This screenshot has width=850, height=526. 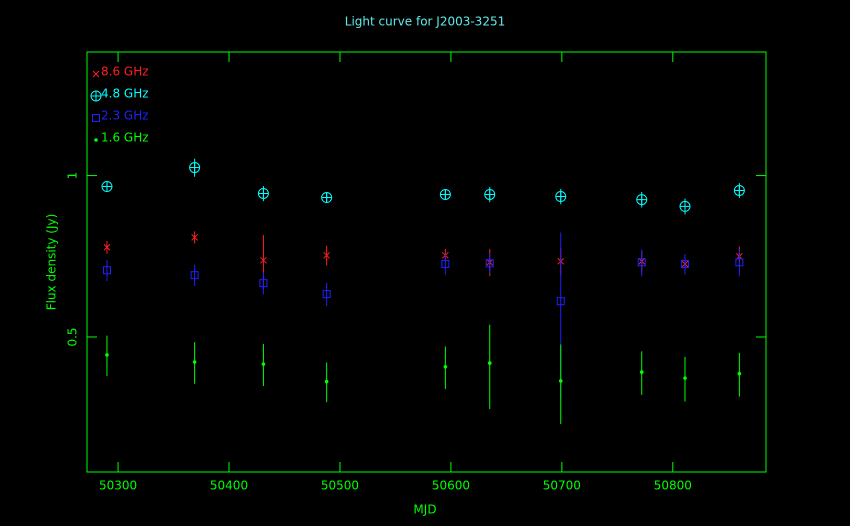 What do you see at coordinates (425, 22) in the screenshot?
I see `chart-title: Light curve for J2003-3251` at bounding box center [425, 22].